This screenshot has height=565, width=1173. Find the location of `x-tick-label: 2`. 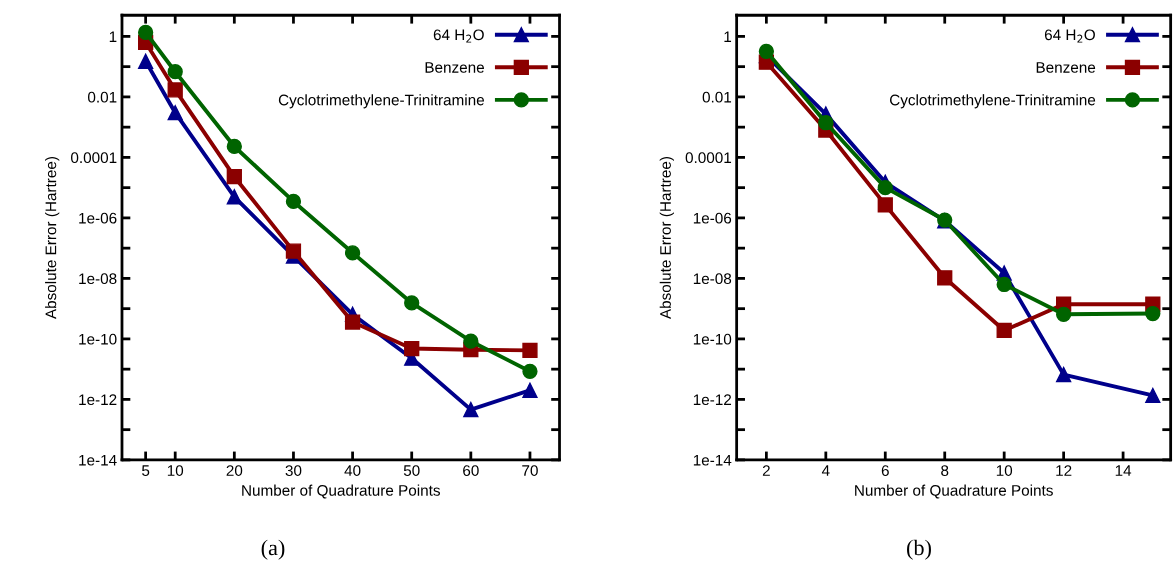

x-tick-label: 2 is located at coordinates (766, 470).